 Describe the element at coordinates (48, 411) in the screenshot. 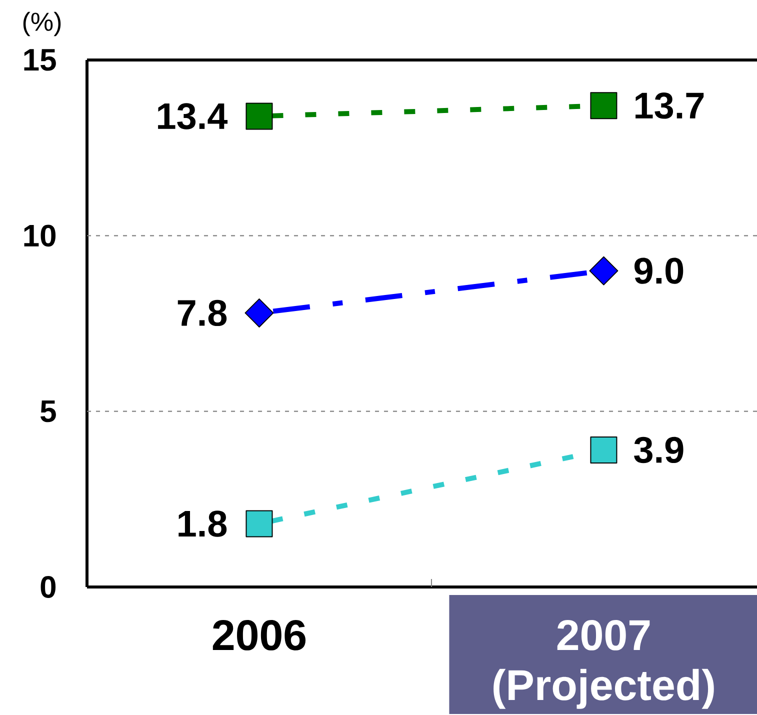

I see `y-tick-label: 5` at that location.